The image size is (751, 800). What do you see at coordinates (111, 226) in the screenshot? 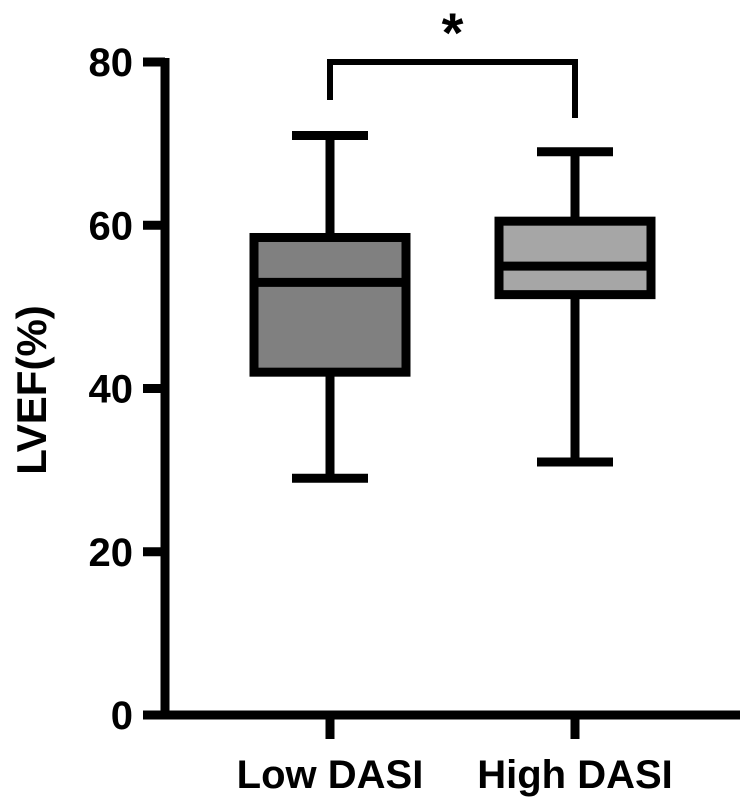
I see `y-tick-label-60: 60` at bounding box center [111, 226].